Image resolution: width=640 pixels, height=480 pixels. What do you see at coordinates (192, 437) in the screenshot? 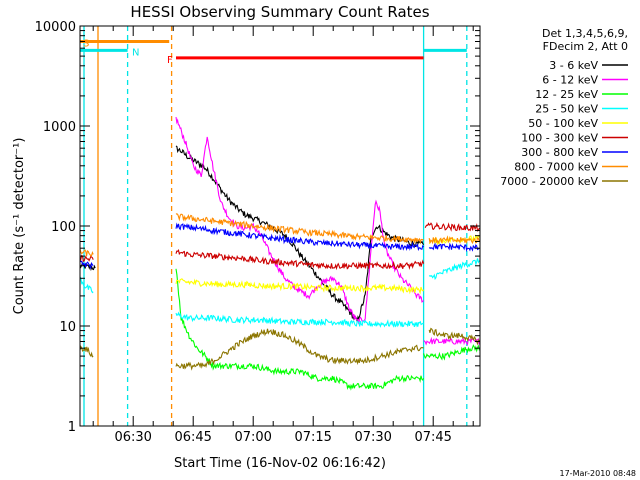
I see `x-tick-label: 06:45` at bounding box center [192, 437].